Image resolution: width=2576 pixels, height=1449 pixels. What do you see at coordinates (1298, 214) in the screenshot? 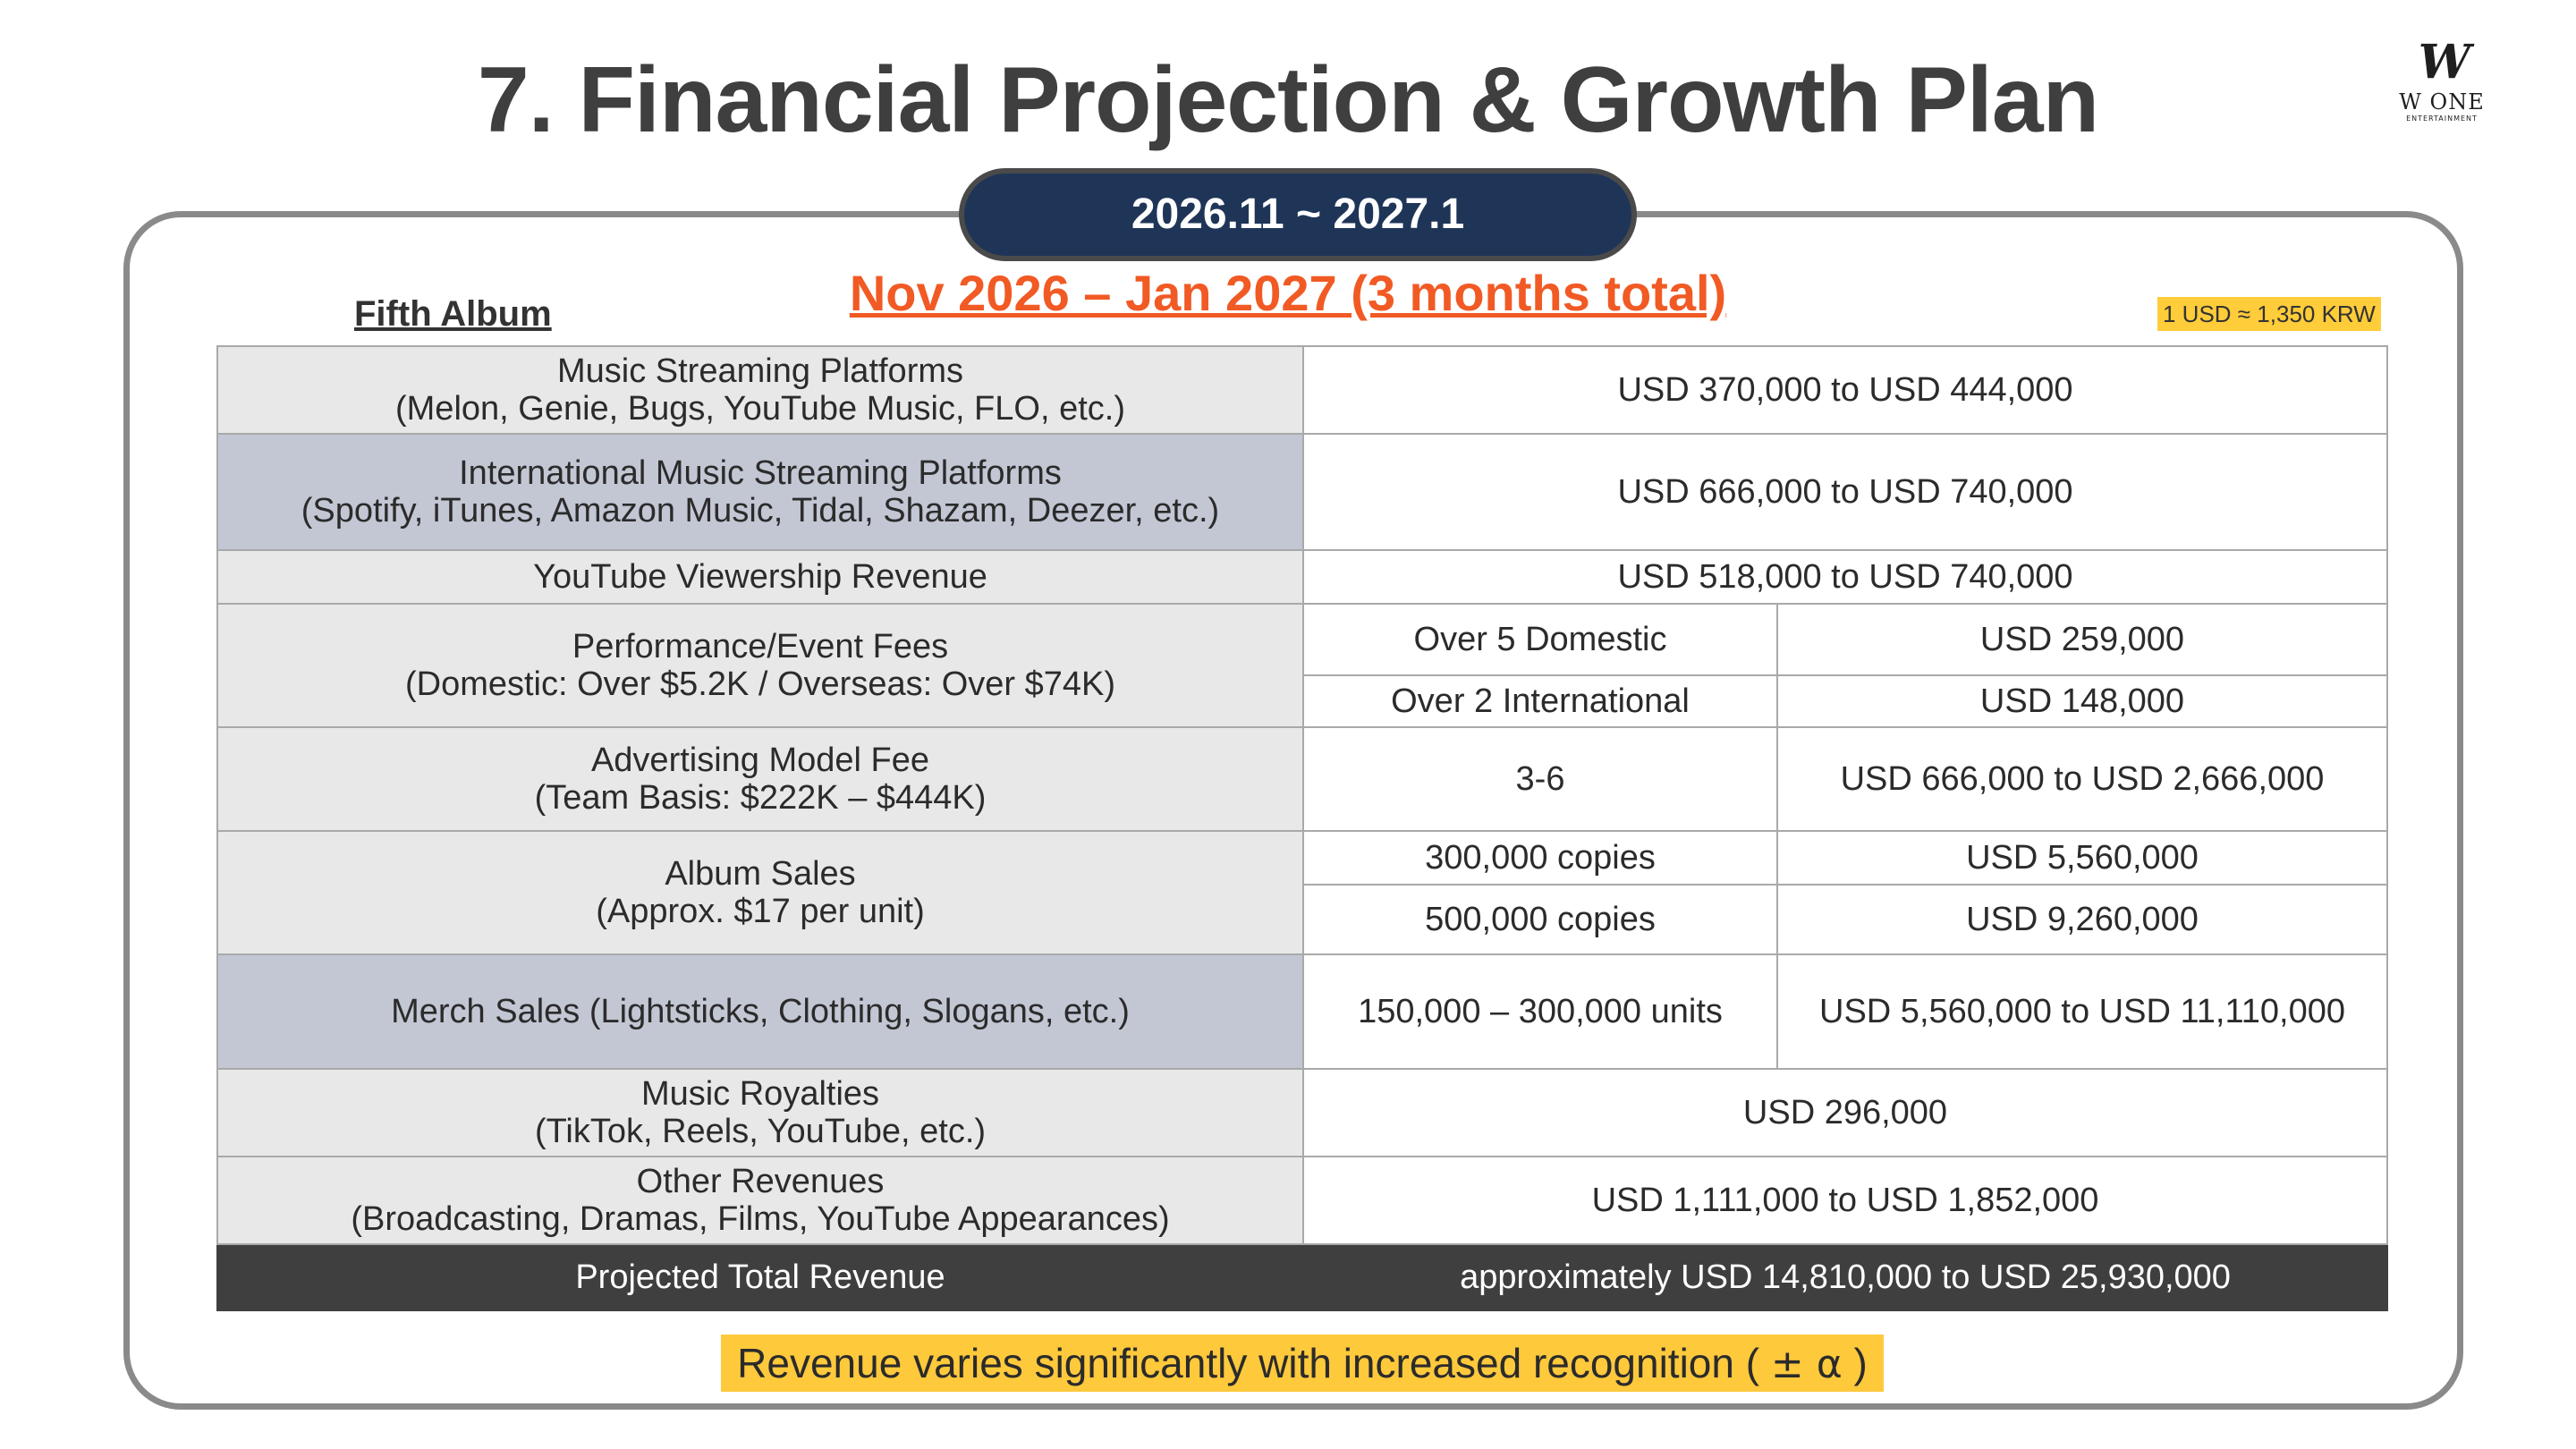
I see `period-badge: 2026.11 ~ 2027.1` at bounding box center [1298, 214].